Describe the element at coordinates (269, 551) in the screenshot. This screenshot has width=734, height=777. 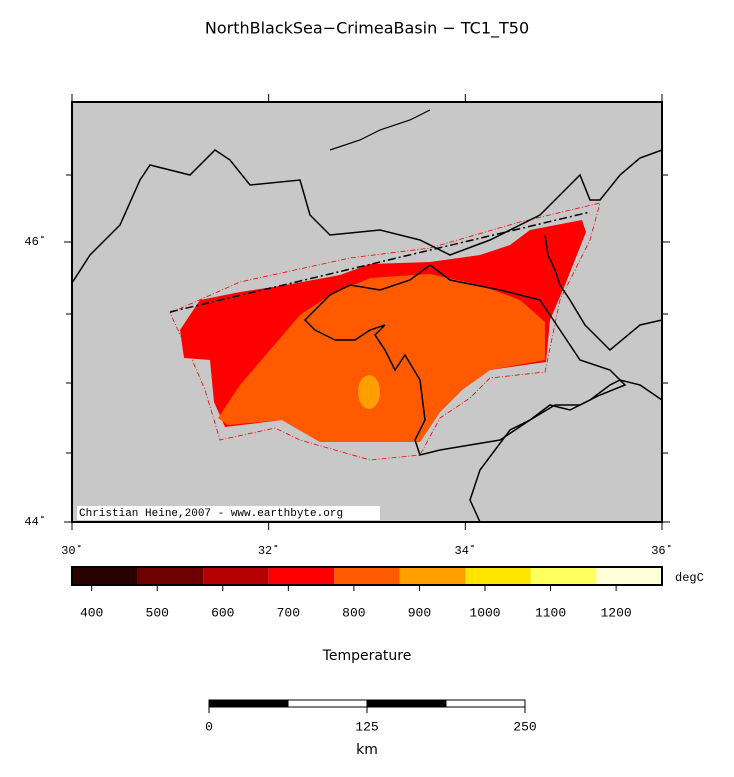
I see `x-tick-label: 32˚` at that location.